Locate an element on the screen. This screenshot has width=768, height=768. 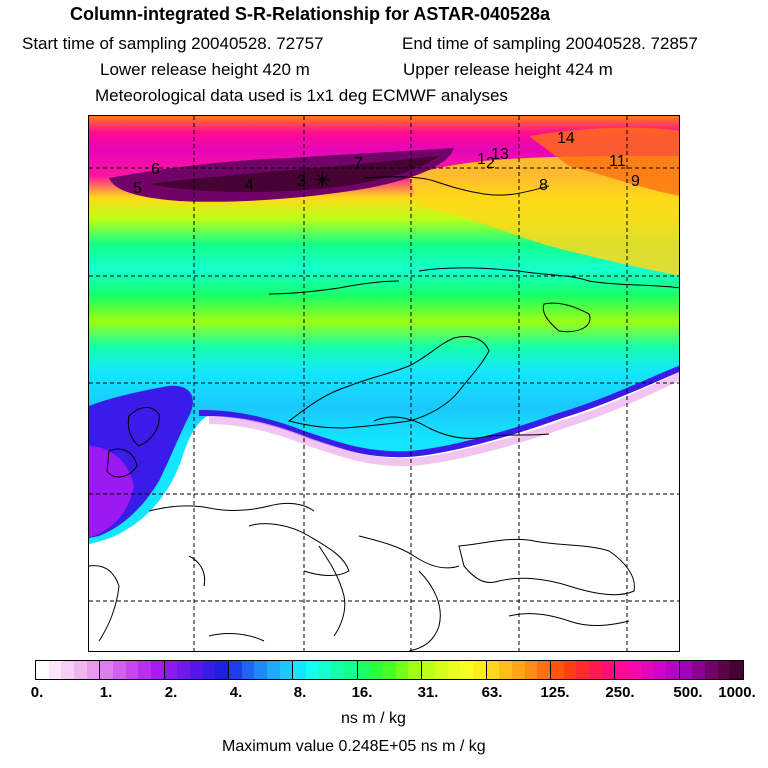
scale-tick: 125. is located at coordinates (555, 692).